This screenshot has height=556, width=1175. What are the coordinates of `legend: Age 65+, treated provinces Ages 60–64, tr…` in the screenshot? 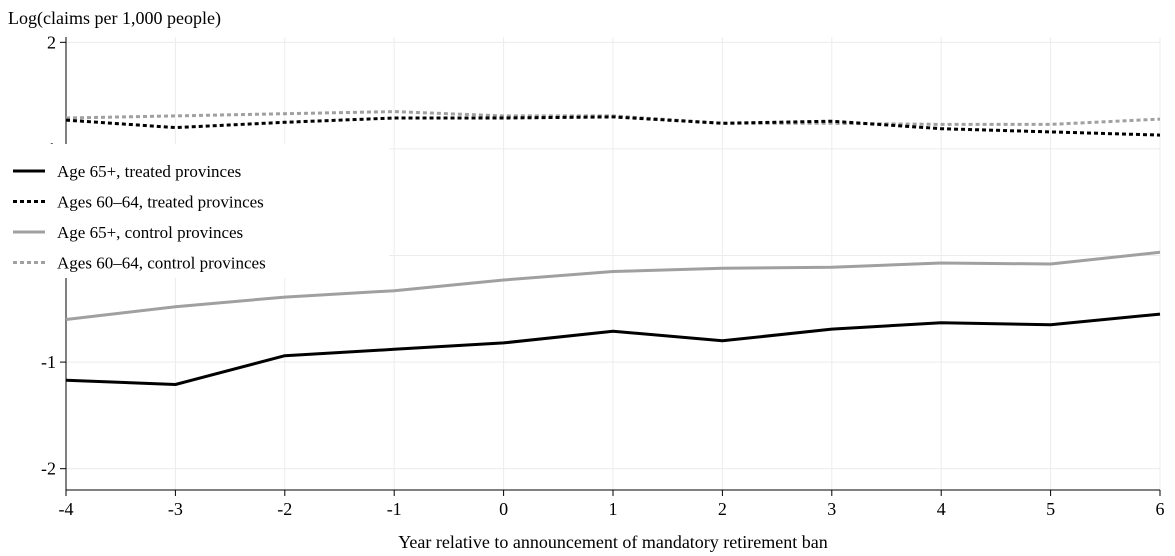 It's located at (198, 211).